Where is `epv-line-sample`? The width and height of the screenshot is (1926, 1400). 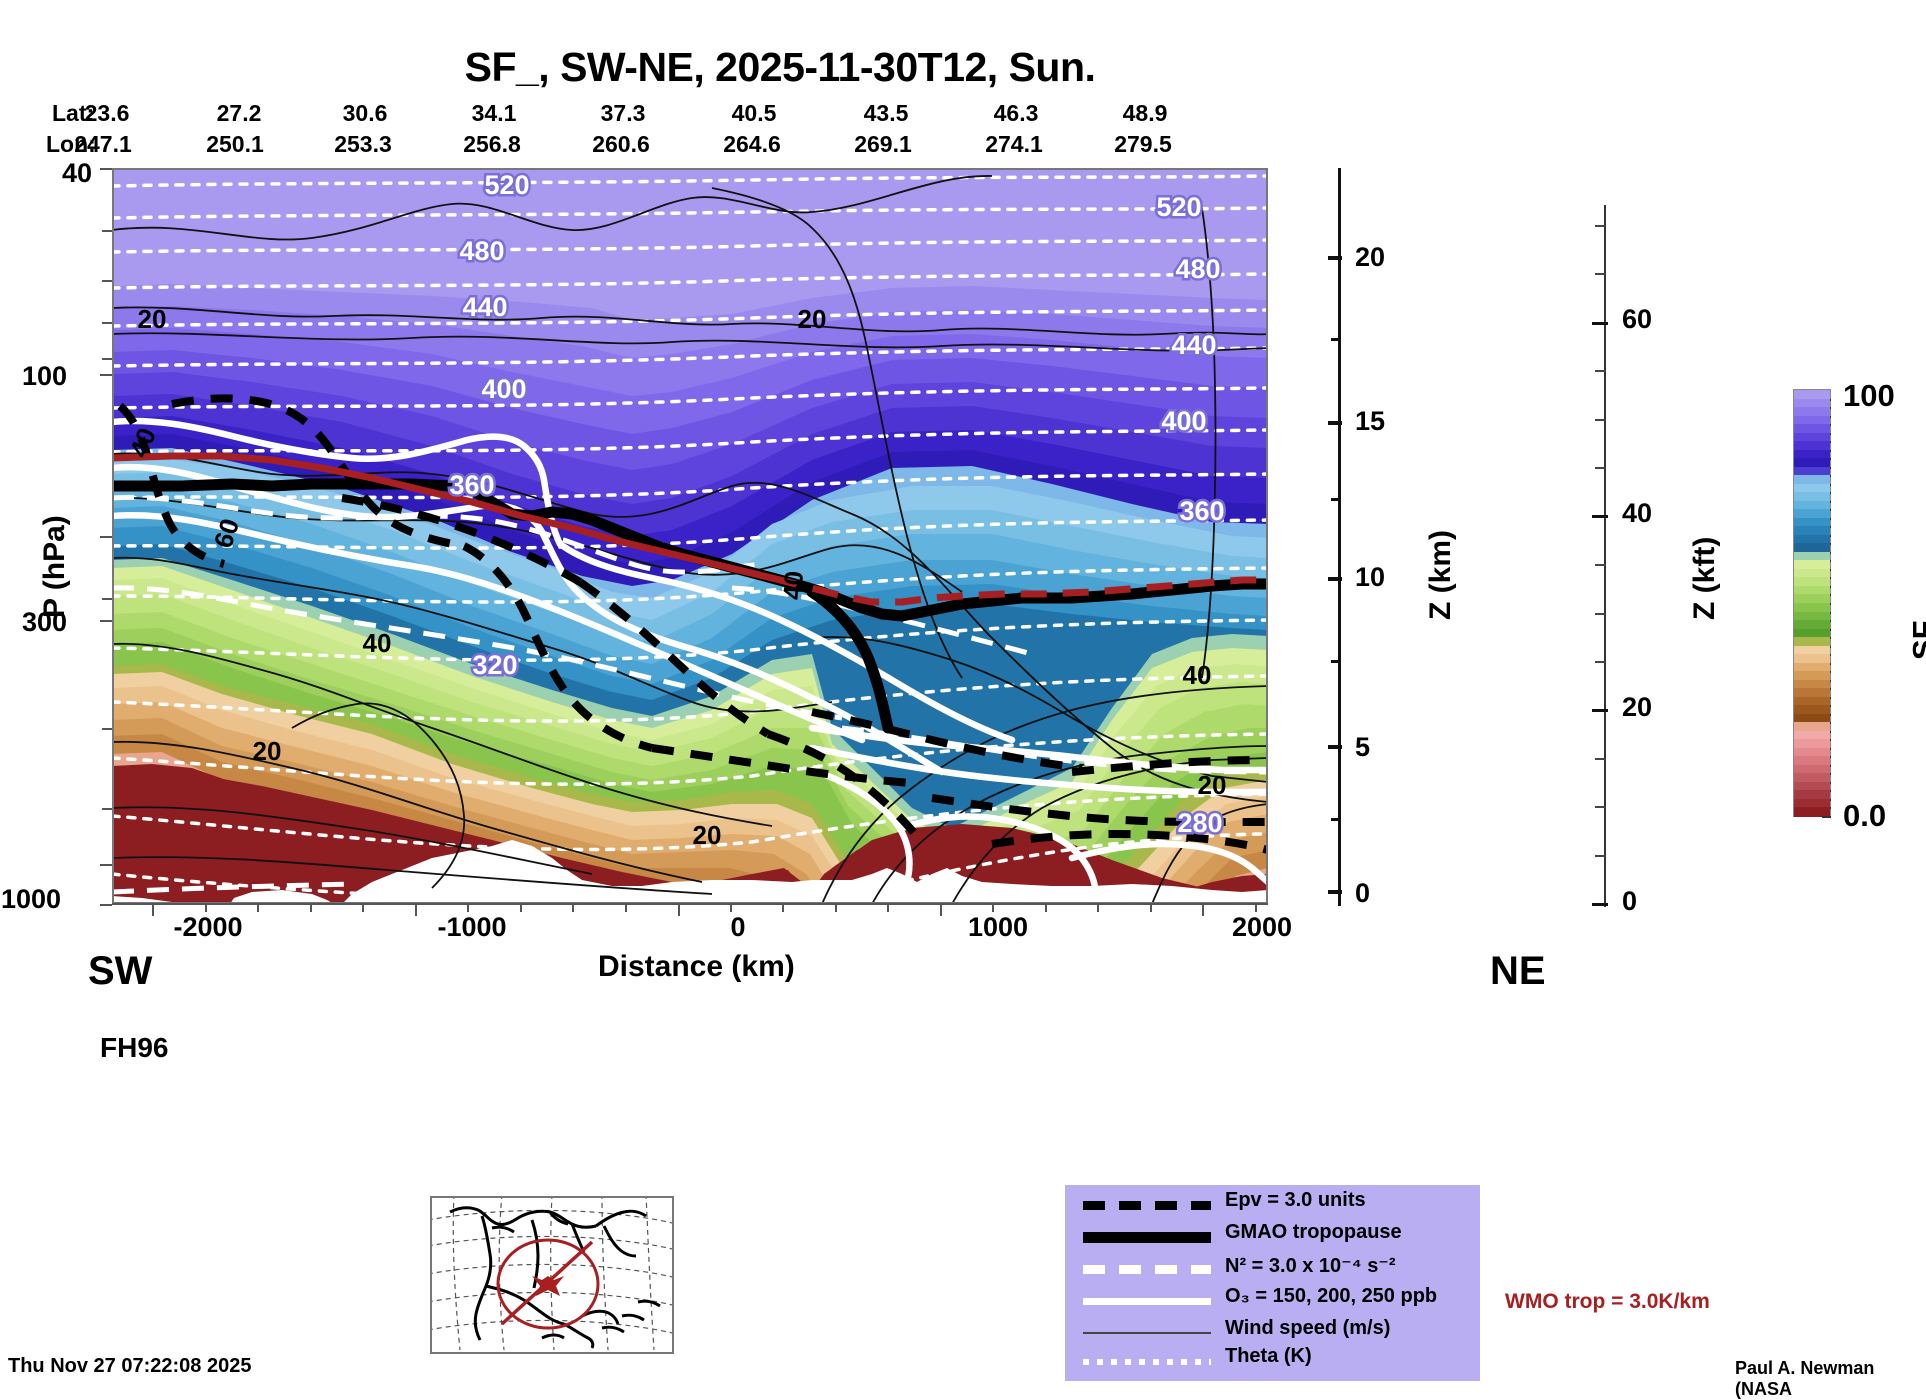 epv-line-sample is located at coordinates (1147, 1205).